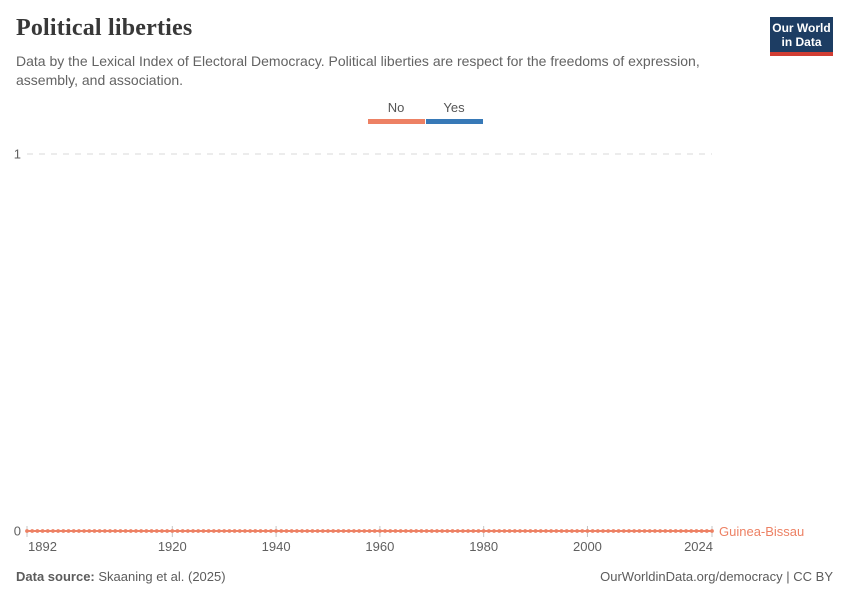  I want to click on owid-logo-text: Our World in Data, so click(801, 34).